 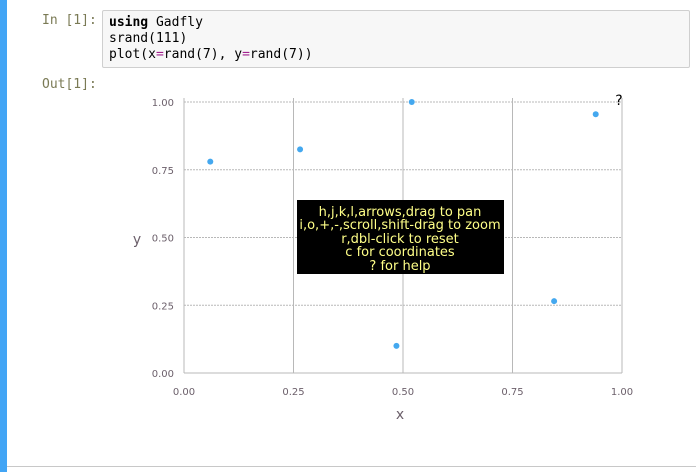 I want to click on cell-selection-bar, so click(x=3, y=236).